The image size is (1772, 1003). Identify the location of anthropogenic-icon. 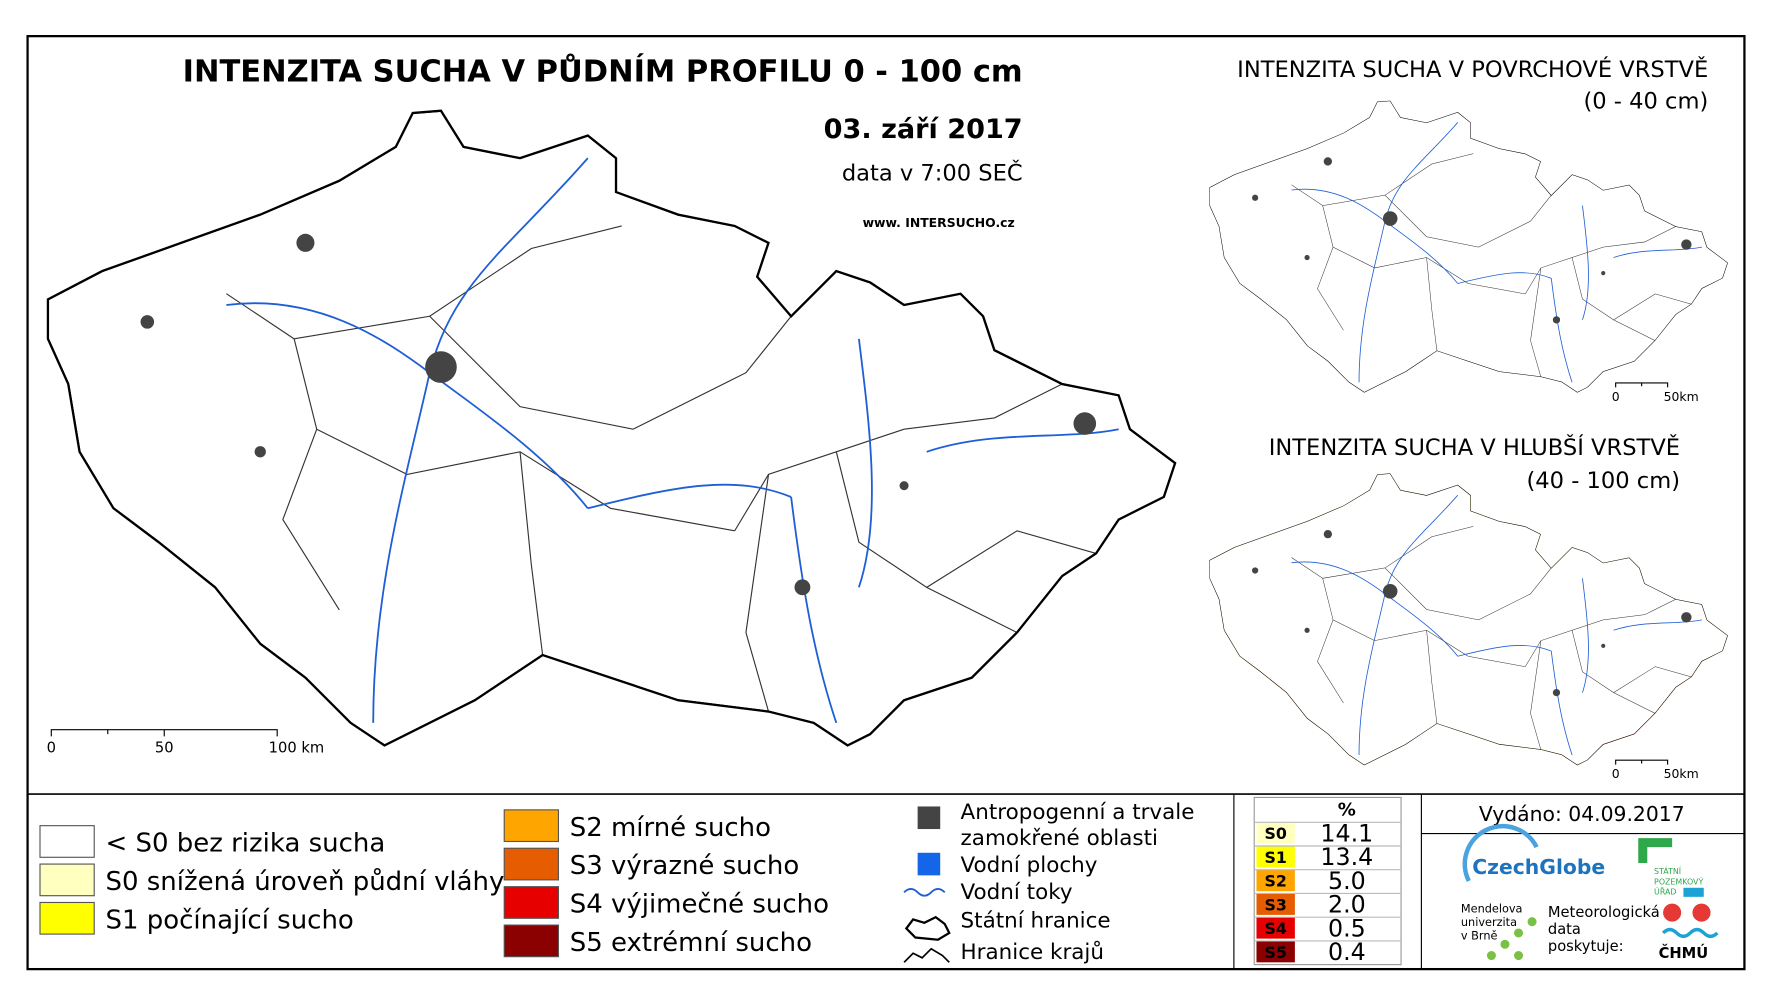
(929, 818).